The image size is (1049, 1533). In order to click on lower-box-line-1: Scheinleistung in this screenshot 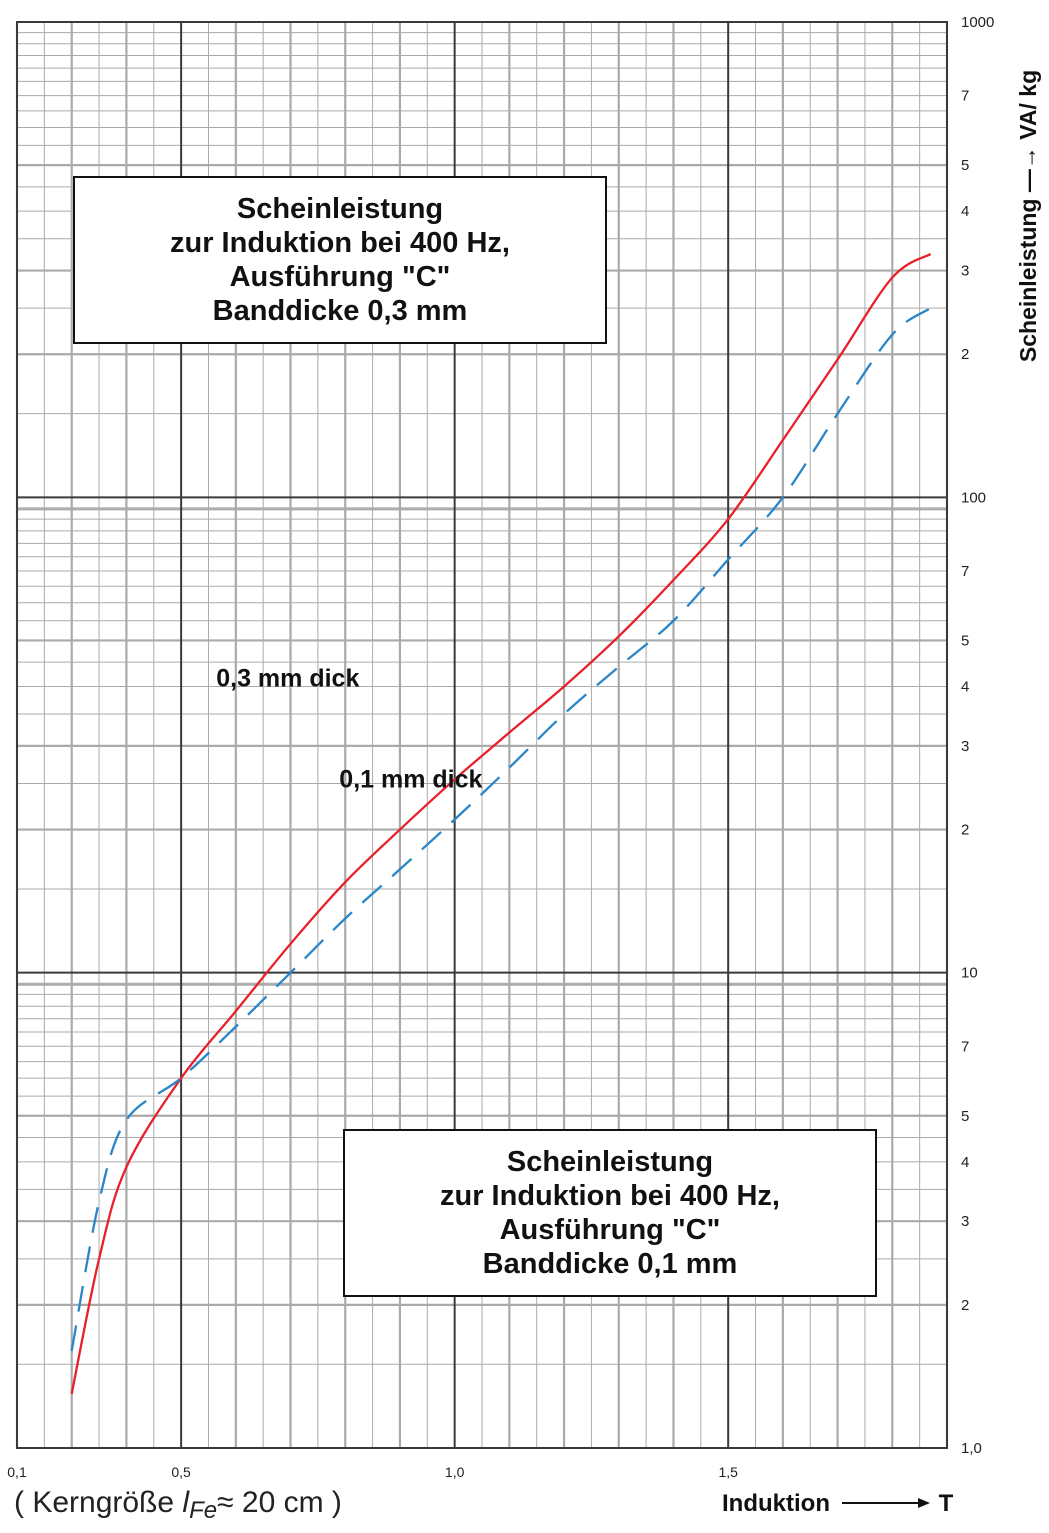, I will do `click(610, 1162)`.